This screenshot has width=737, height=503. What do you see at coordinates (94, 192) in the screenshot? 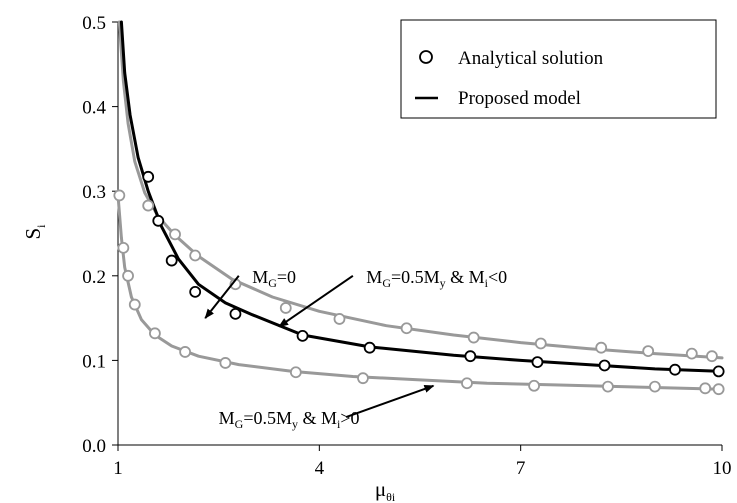
I see `y-tick-label: 0.3` at bounding box center [94, 192].